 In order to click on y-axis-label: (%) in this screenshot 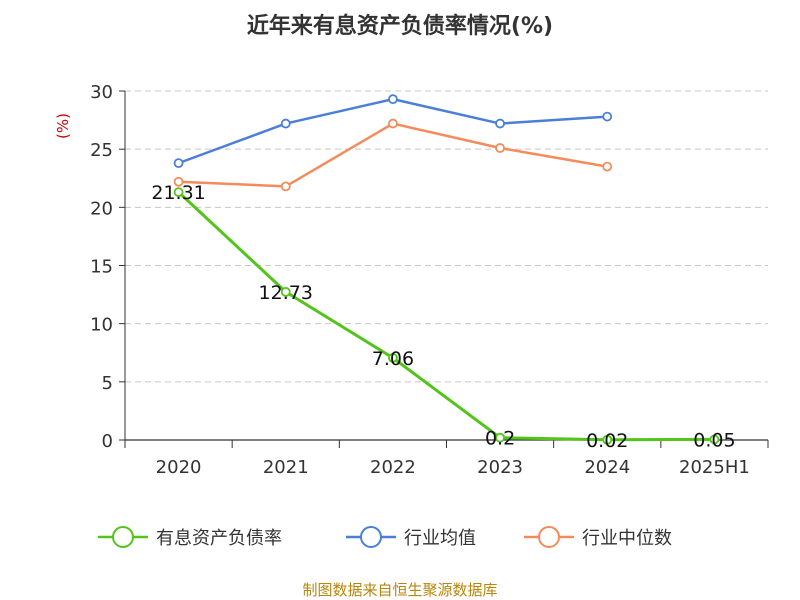, I will do `click(63, 126)`.